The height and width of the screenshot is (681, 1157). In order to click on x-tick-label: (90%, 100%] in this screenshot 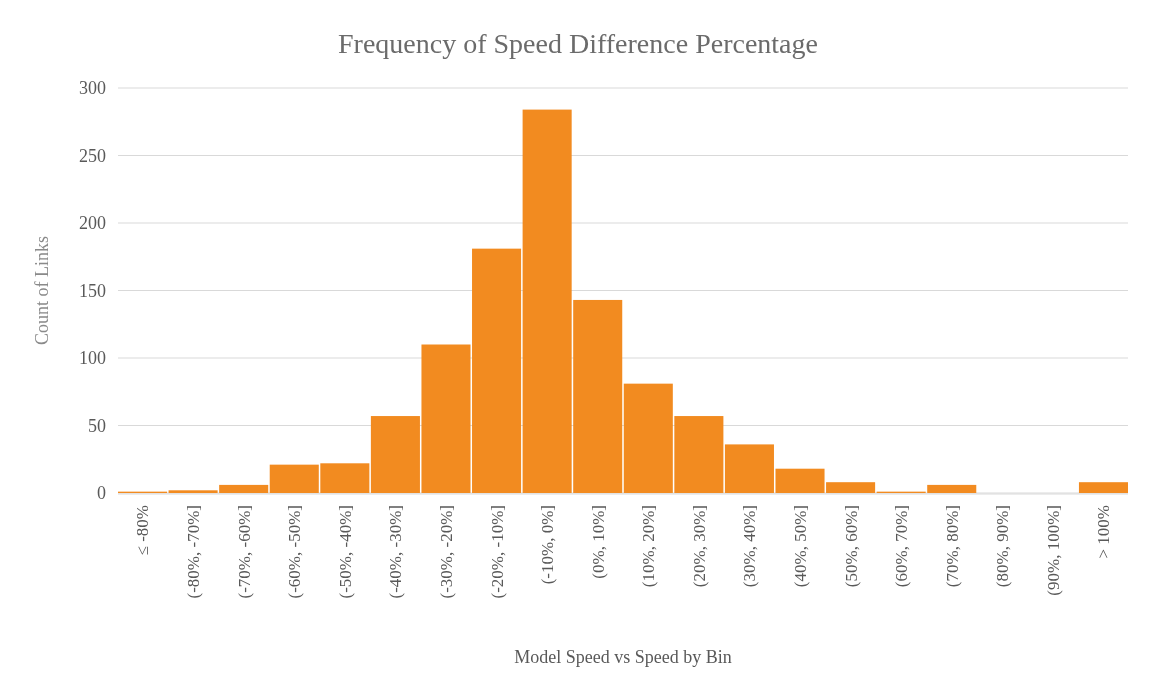, I will do `click(1053, 550)`.